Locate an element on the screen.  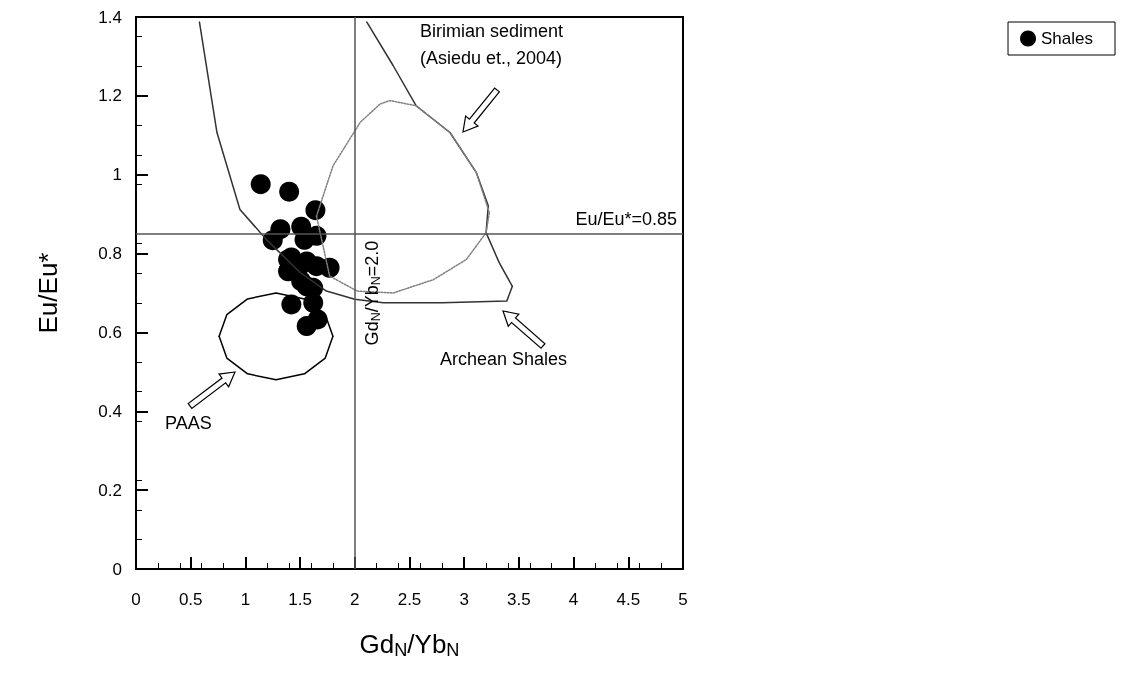
y-tick-label: 1.4 is located at coordinates (110, 17).